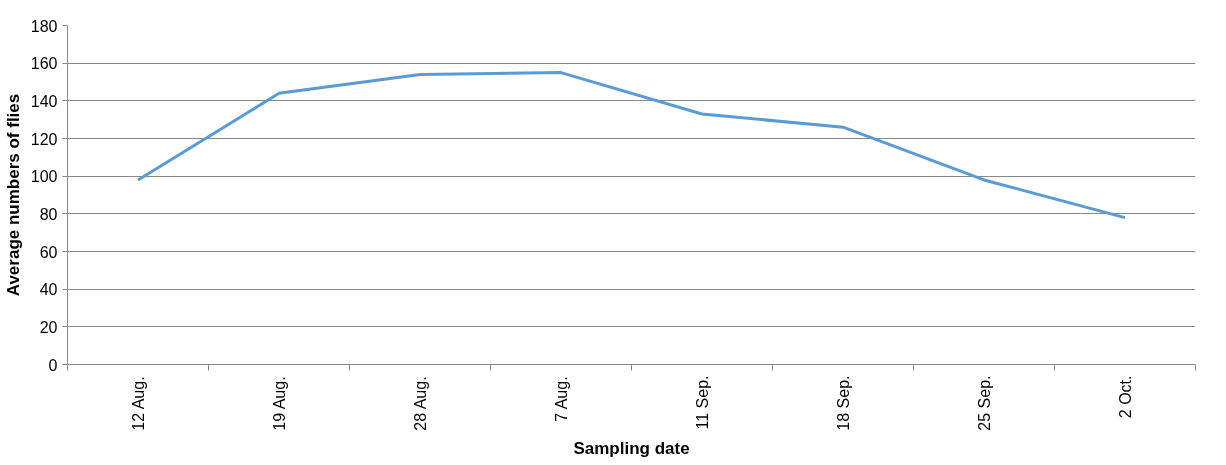  Describe the element at coordinates (44, 26) in the screenshot. I see `y-tick-label: 180` at that location.